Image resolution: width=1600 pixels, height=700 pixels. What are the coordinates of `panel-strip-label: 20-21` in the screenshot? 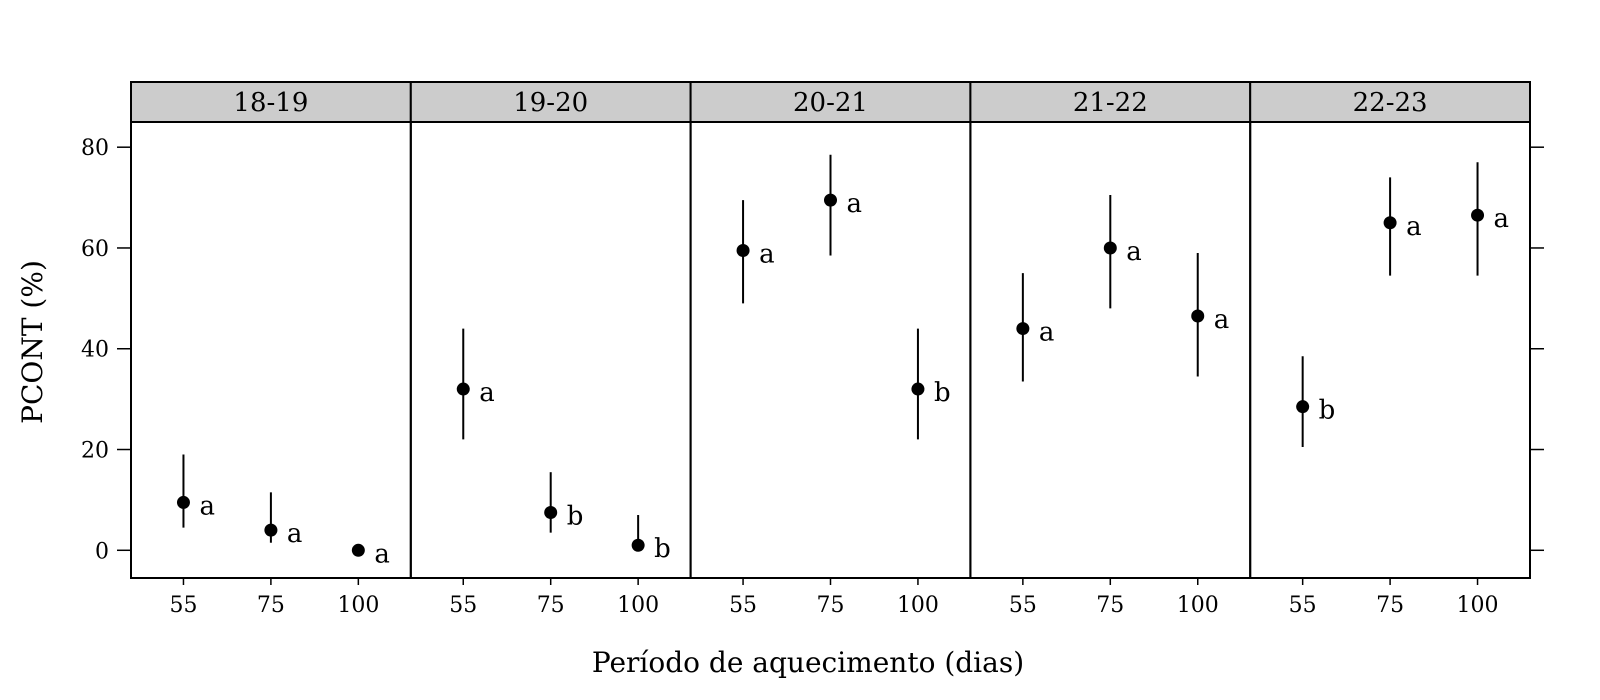 It's located at (830, 103).